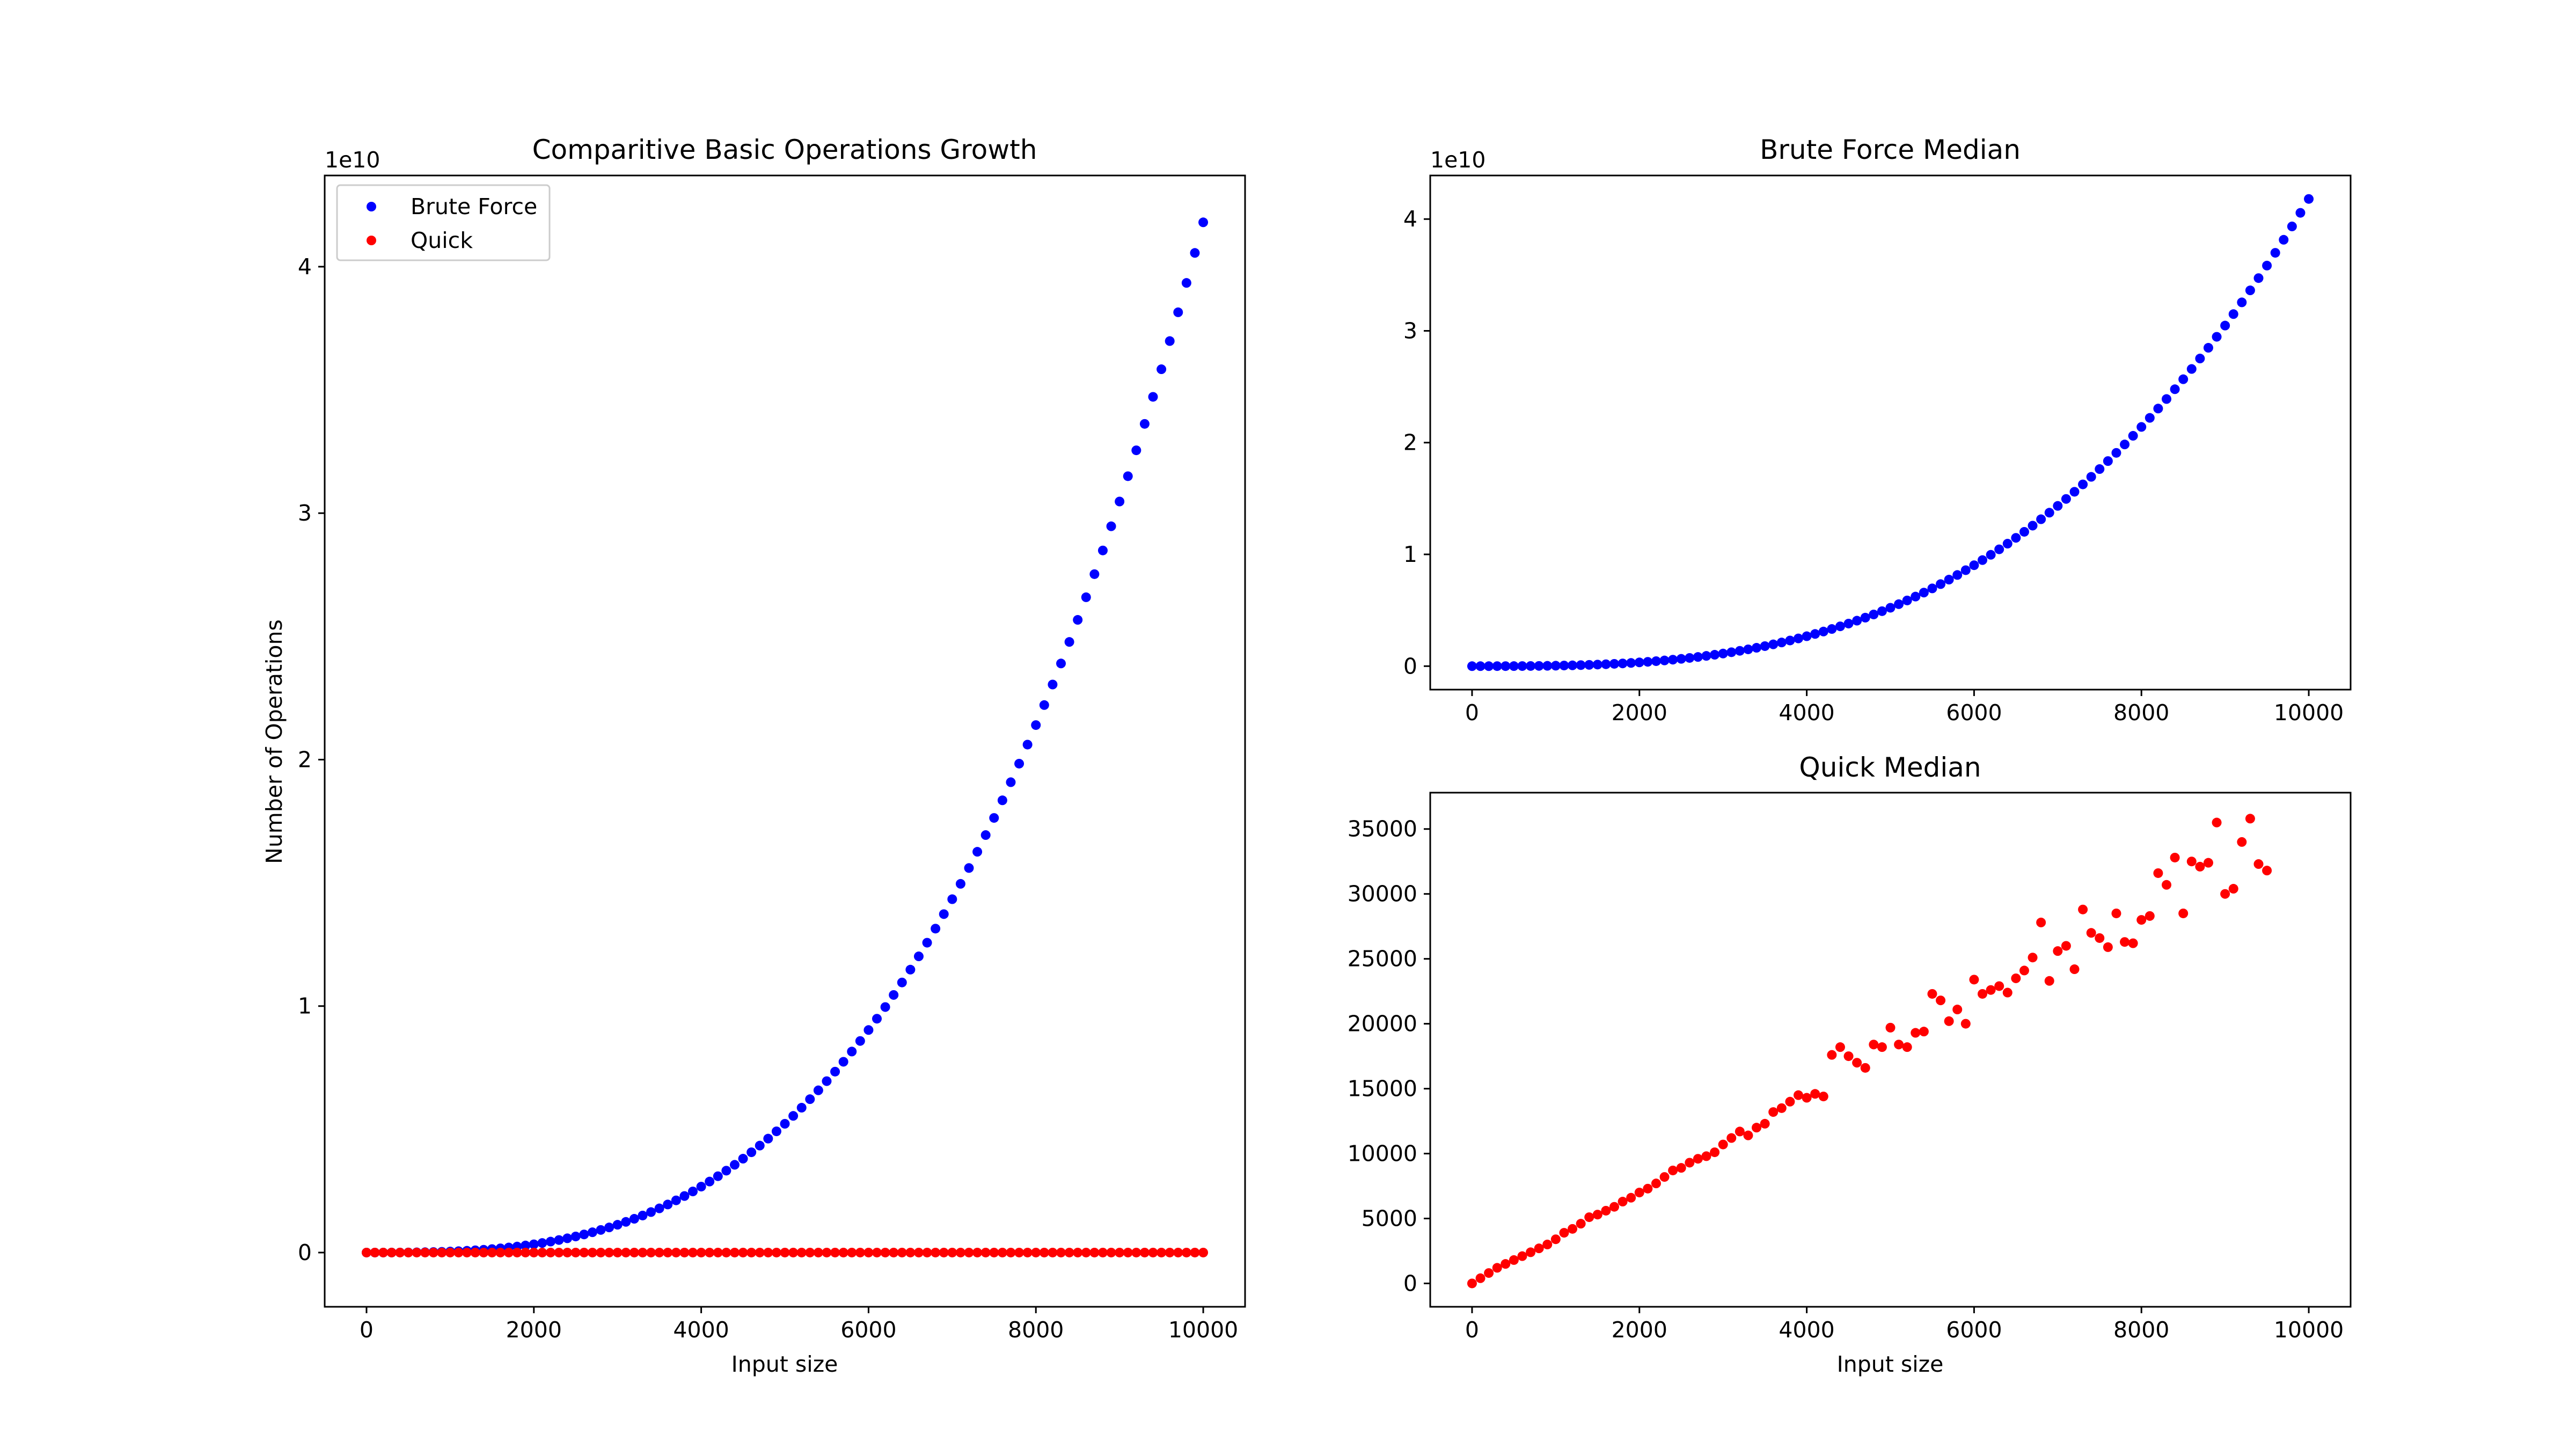 The width and height of the screenshot is (2576, 1449). Describe the element at coordinates (305, 1006) in the screenshot. I see `y-tick-label: 1` at that location.